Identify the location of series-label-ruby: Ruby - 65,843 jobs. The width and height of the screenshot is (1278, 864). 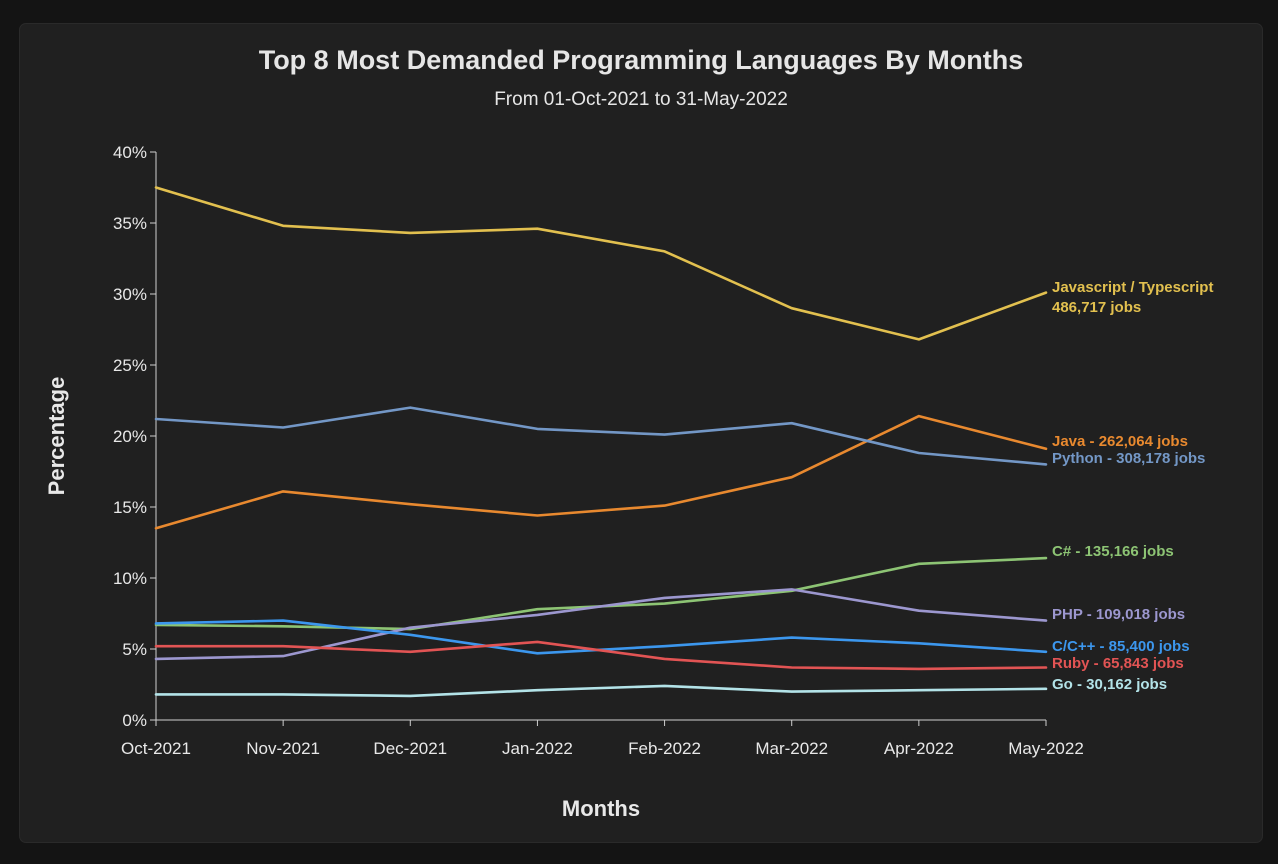
(1118, 663).